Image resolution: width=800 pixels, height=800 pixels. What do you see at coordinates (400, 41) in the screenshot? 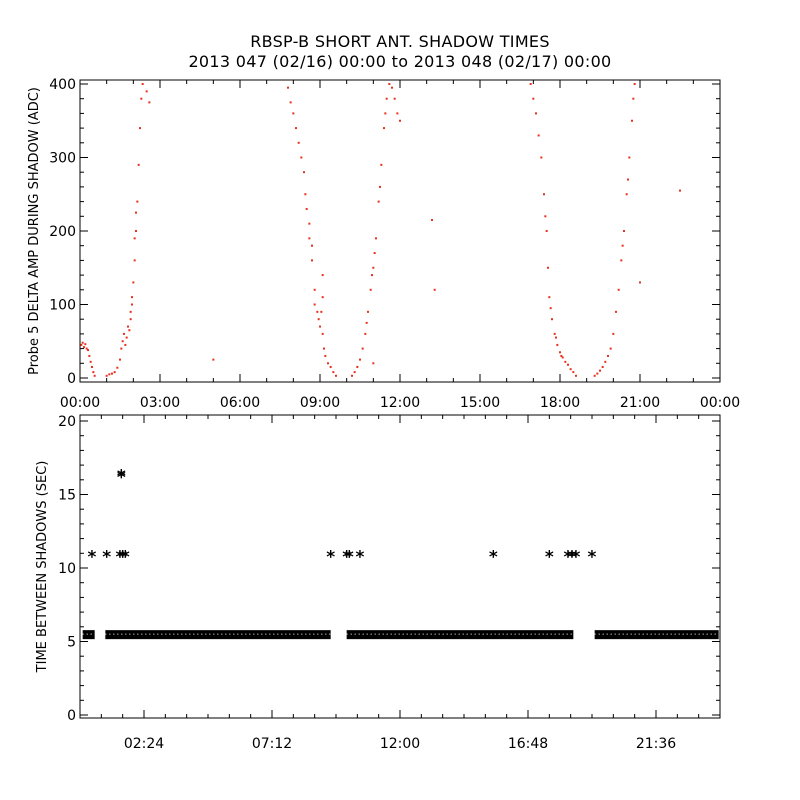
I see `chart-title: RBSP-B SHORT ANT. SHADOW TIMES` at bounding box center [400, 41].